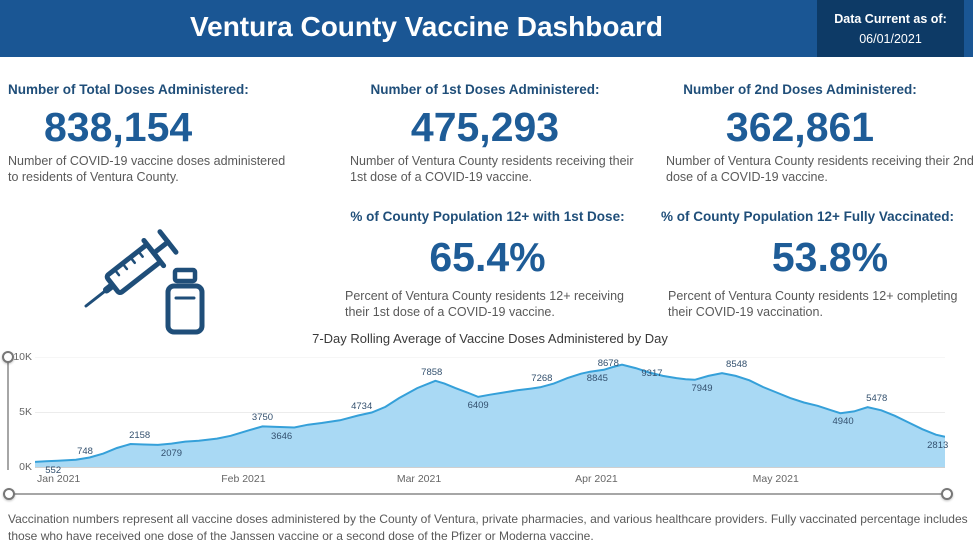 The image size is (973, 547). What do you see at coordinates (8, 357) in the screenshot?
I see `y-axis-zoom-handle` at bounding box center [8, 357].